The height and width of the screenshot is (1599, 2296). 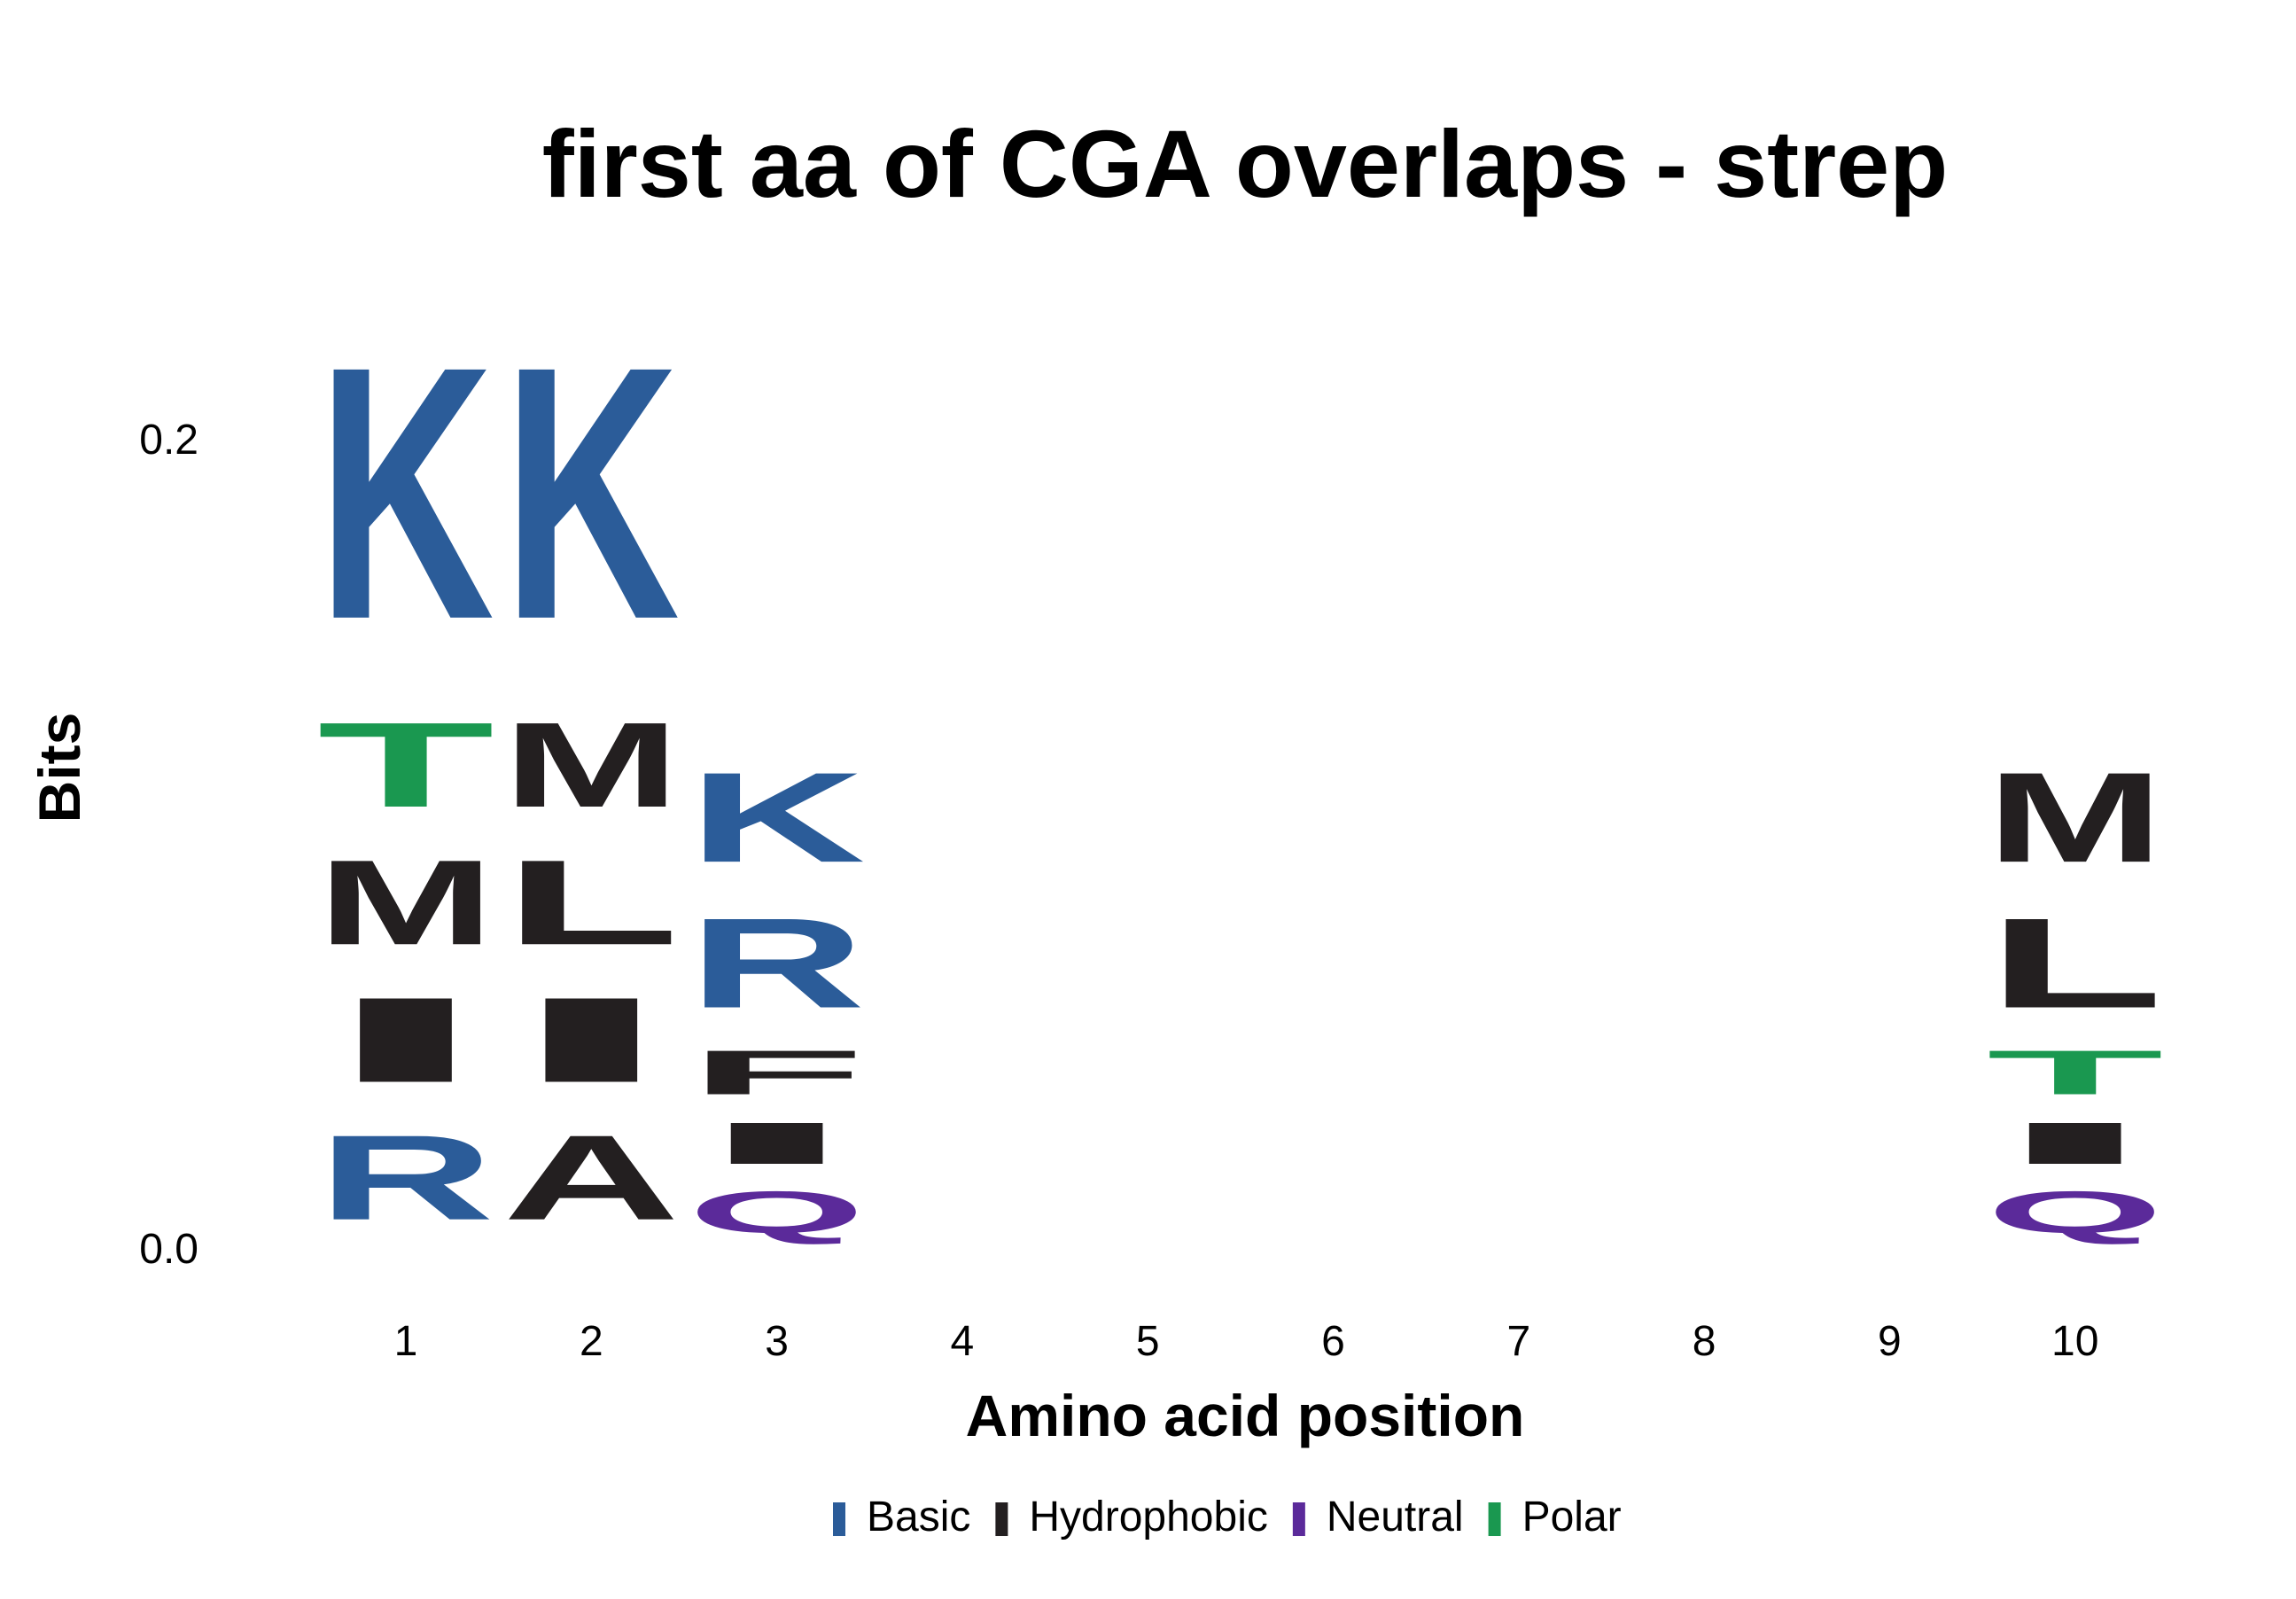 I want to click on x-tick-label: 7, so click(x=1518, y=1341).